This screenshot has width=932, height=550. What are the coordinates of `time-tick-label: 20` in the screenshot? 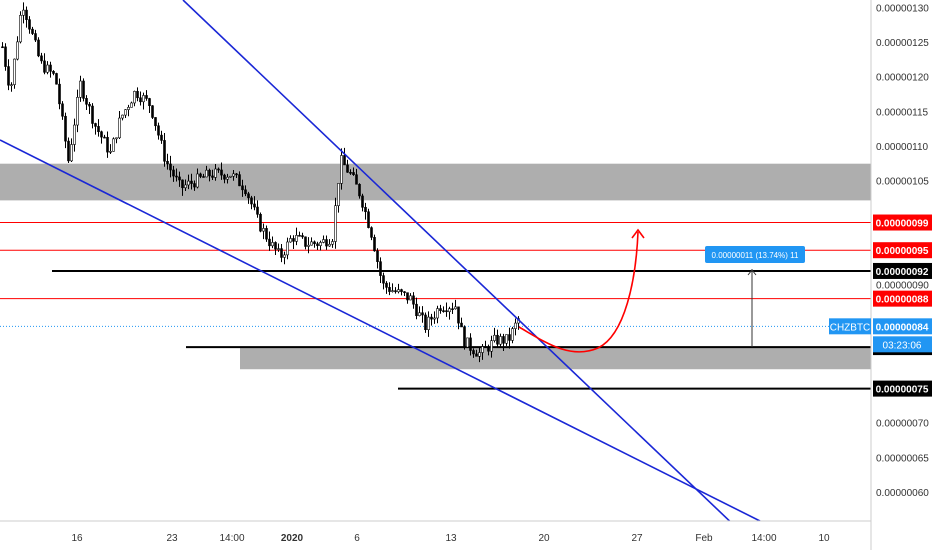 It's located at (544, 538).